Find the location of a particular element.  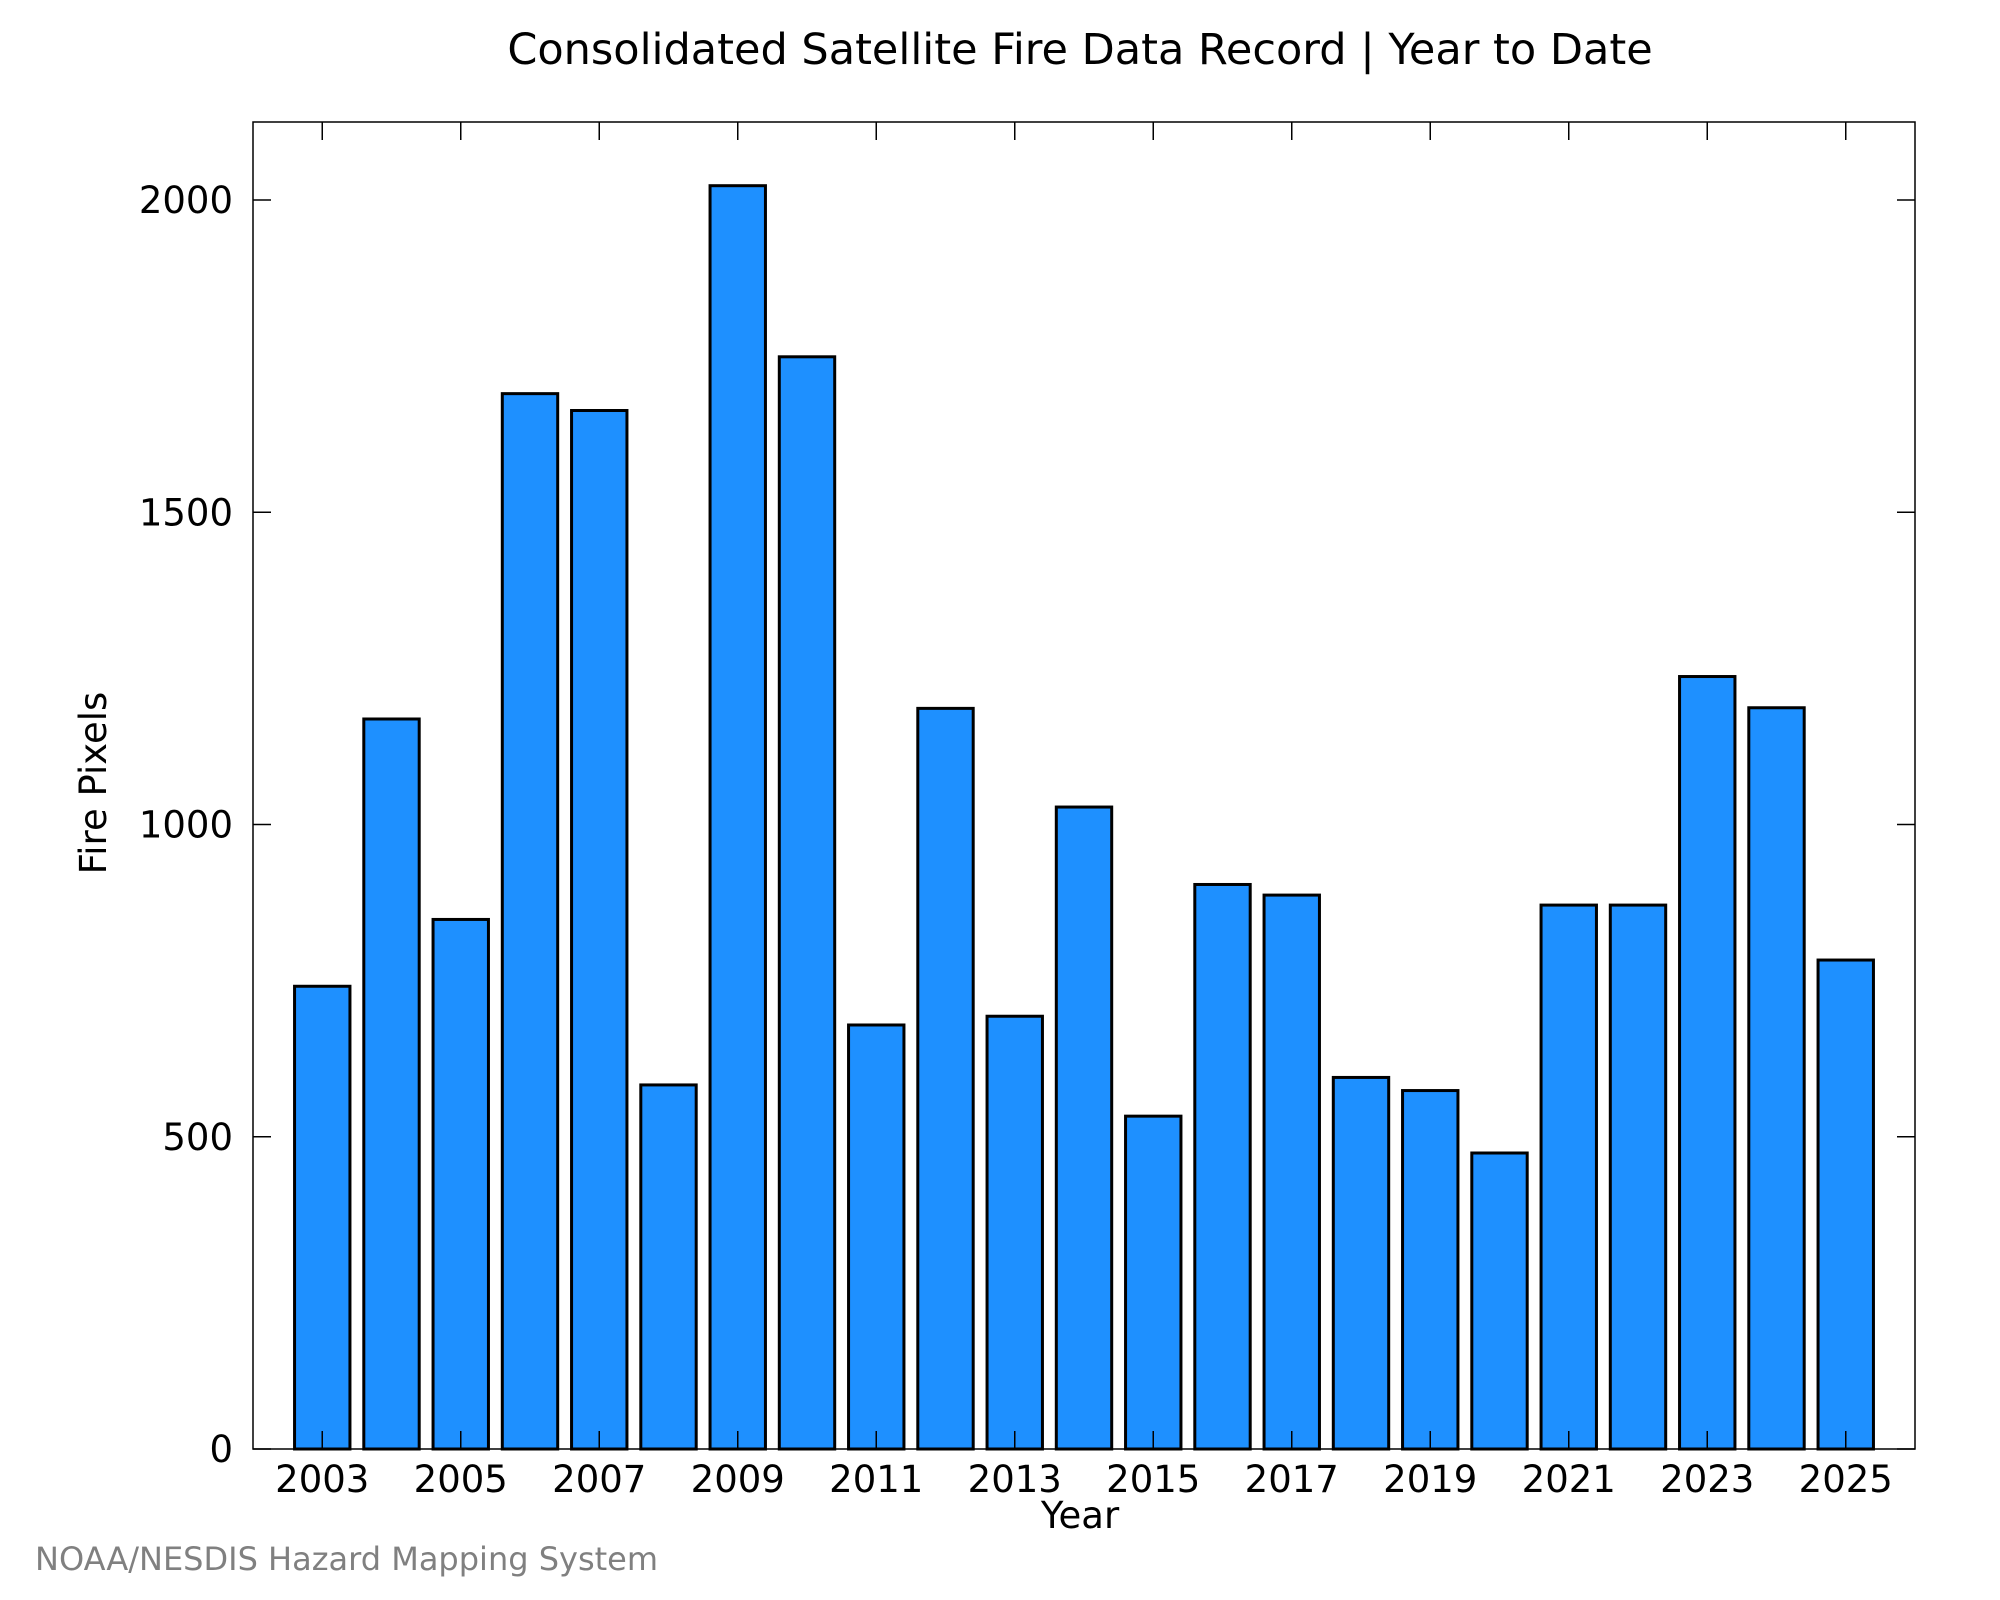

bar-2021 is located at coordinates (1568, 1177).